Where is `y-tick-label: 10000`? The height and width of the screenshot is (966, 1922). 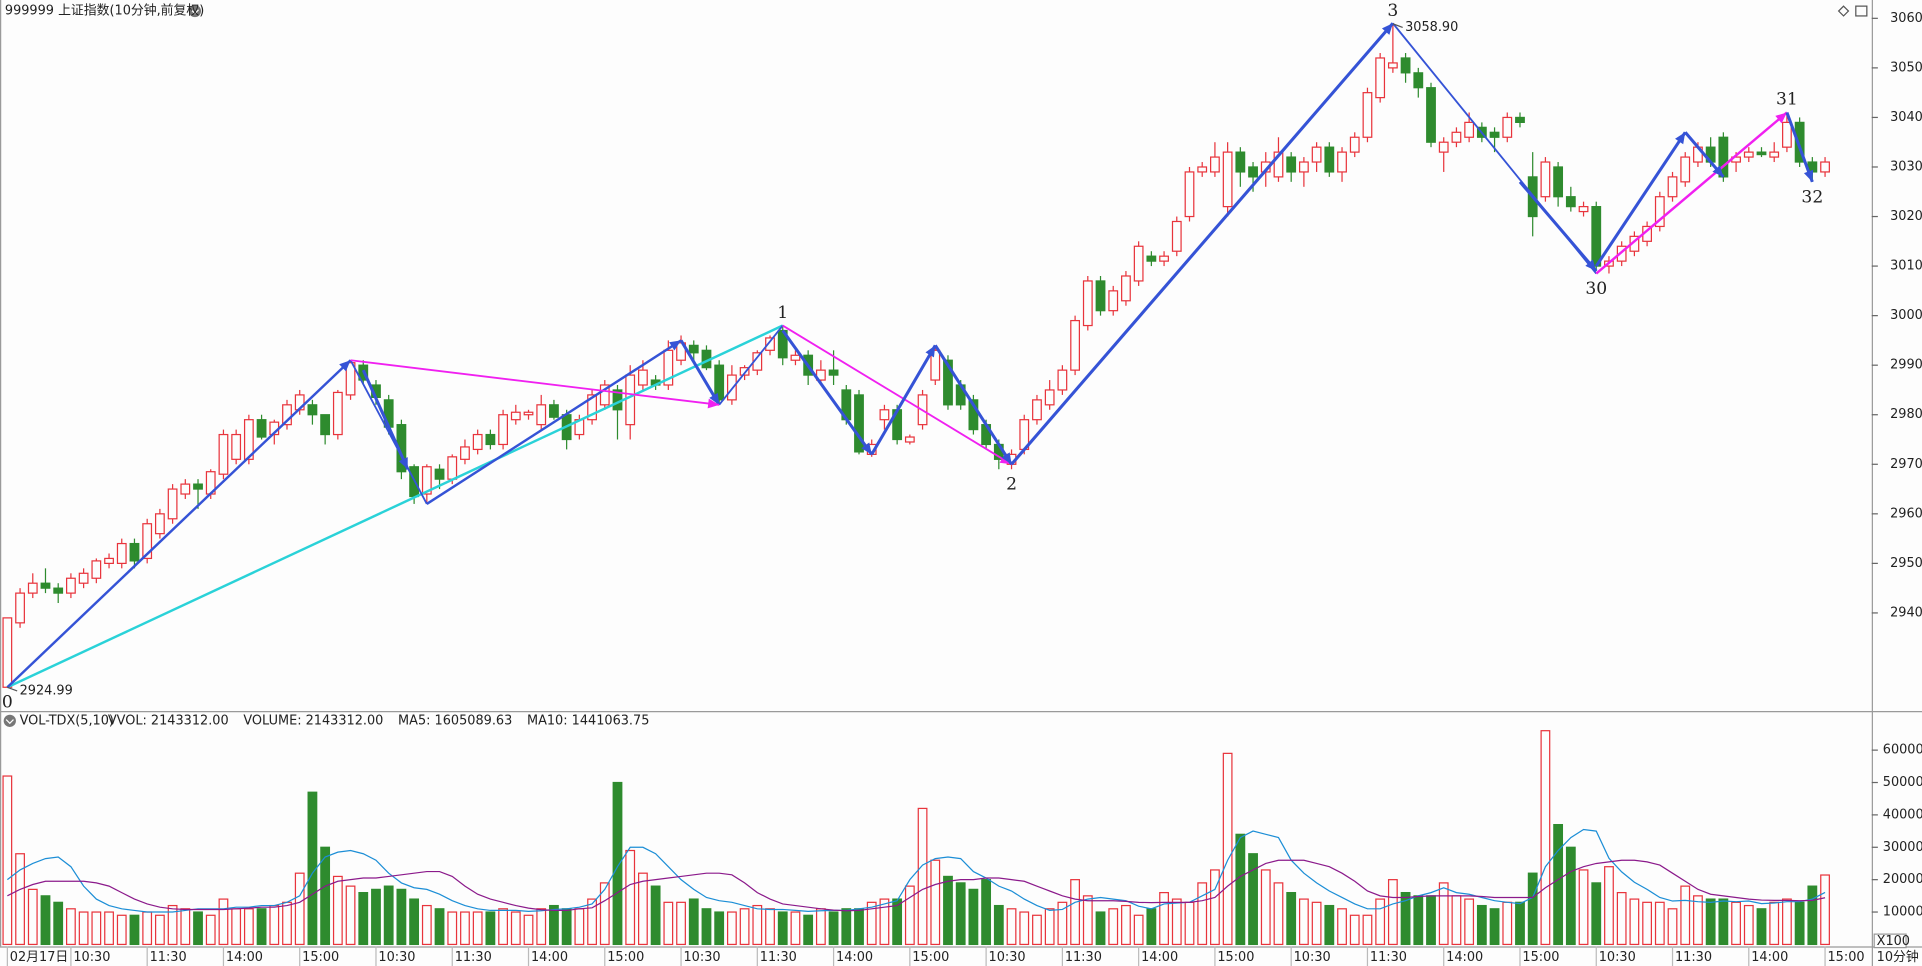
y-tick-label: 10000 is located at coordinates (1902, 912).